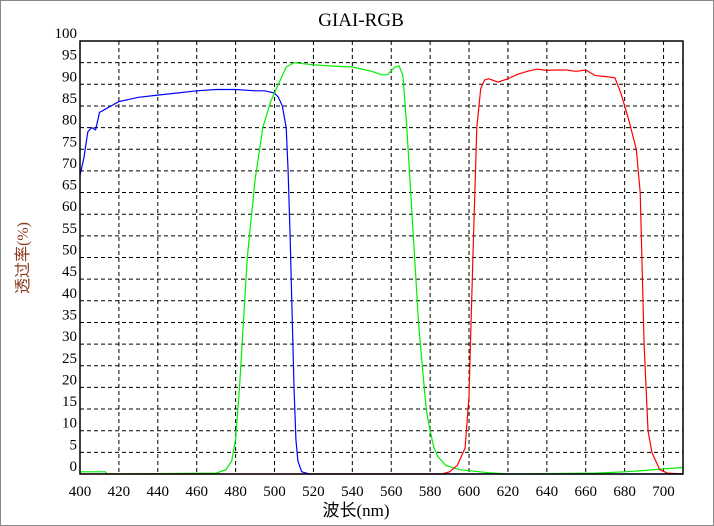 Image resolution: width=714 pixels, height=526 pixels. Describe the element at coordinates (508, 492) in the screenshot. I see `x-tick-label: 620` at that location.